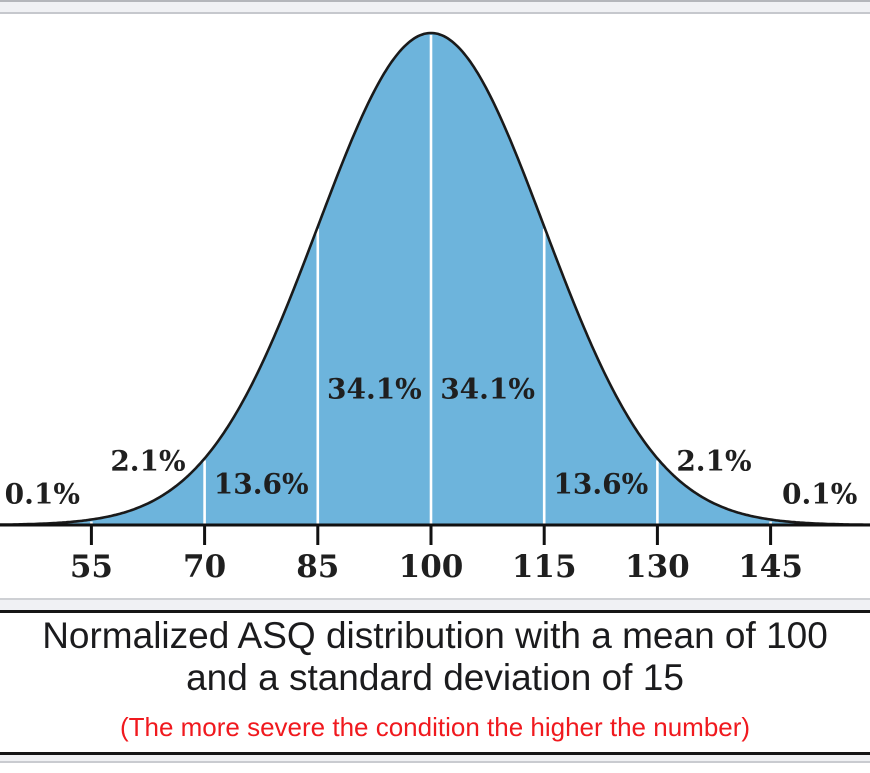 This screenshot has width=870, height=773. What do you see at coordinates (435, 757) in the screenshot?
I see `caption-bottom-border` at bounding box center [435, 757].